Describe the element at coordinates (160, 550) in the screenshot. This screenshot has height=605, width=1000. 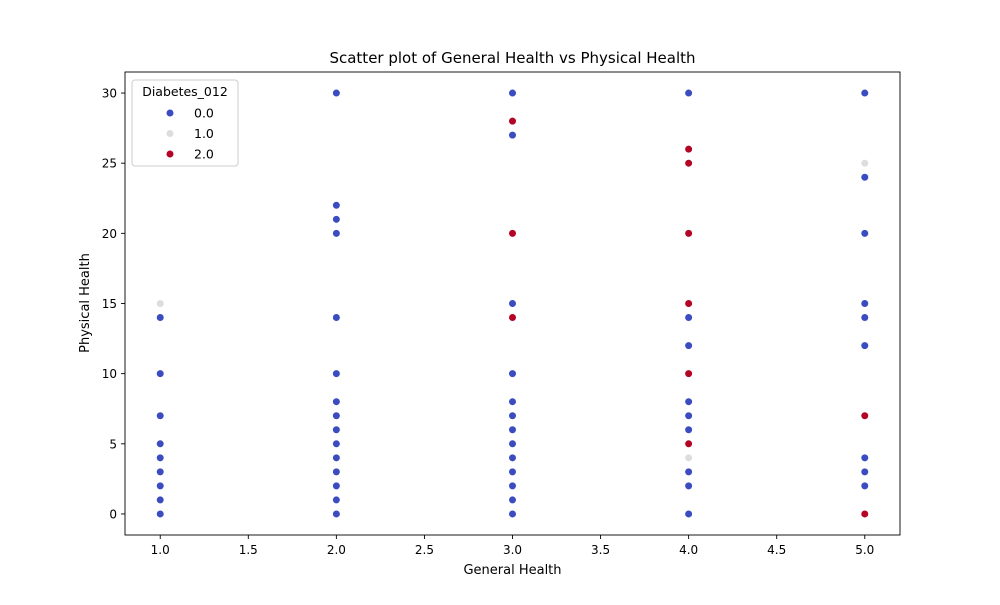
I see `x-tick-label: 1.0` at that location.